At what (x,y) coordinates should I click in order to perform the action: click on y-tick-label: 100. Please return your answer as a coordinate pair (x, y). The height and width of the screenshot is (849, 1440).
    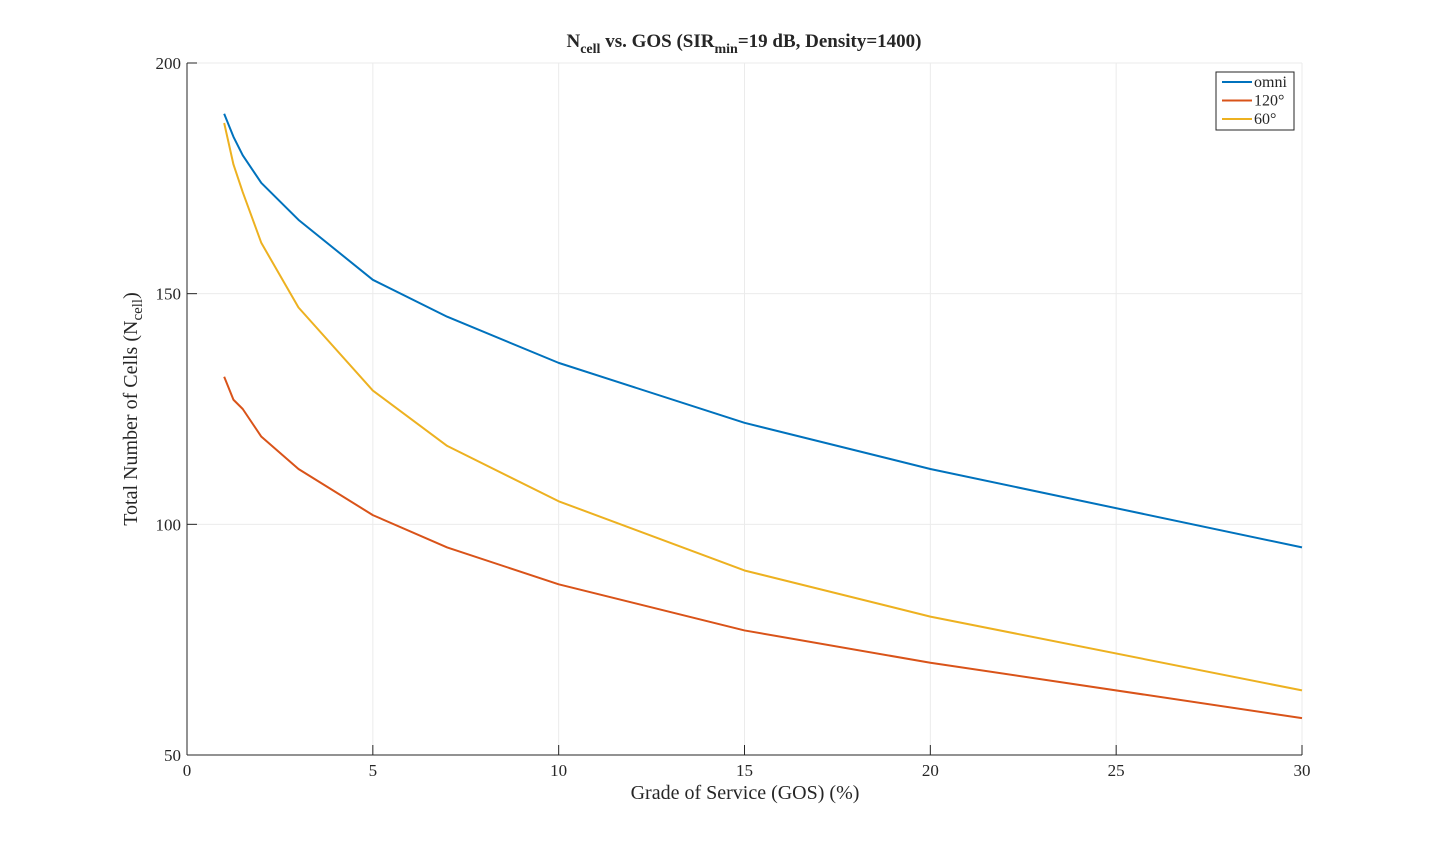
    Looking at the image, I should click on (169, 524).